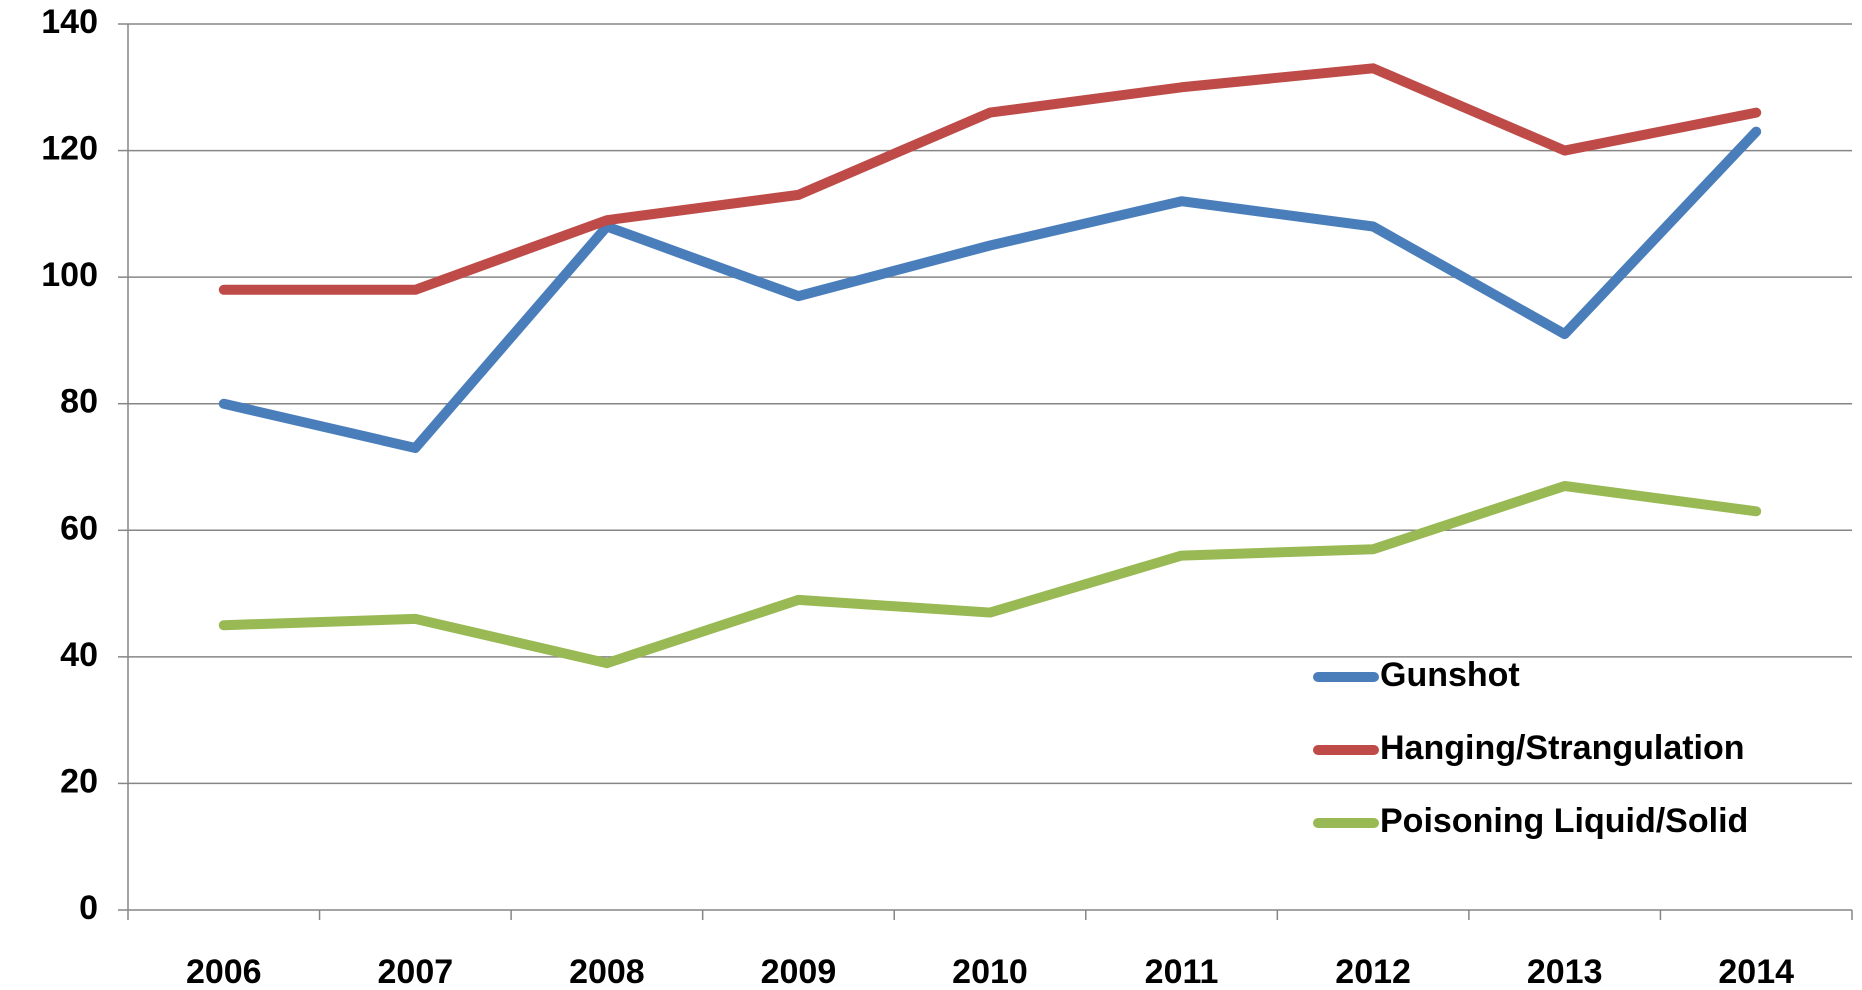 The height and width of the screenshot is (990, 1862). I want to click on x-tick-label: 2010, so click(990, 971).